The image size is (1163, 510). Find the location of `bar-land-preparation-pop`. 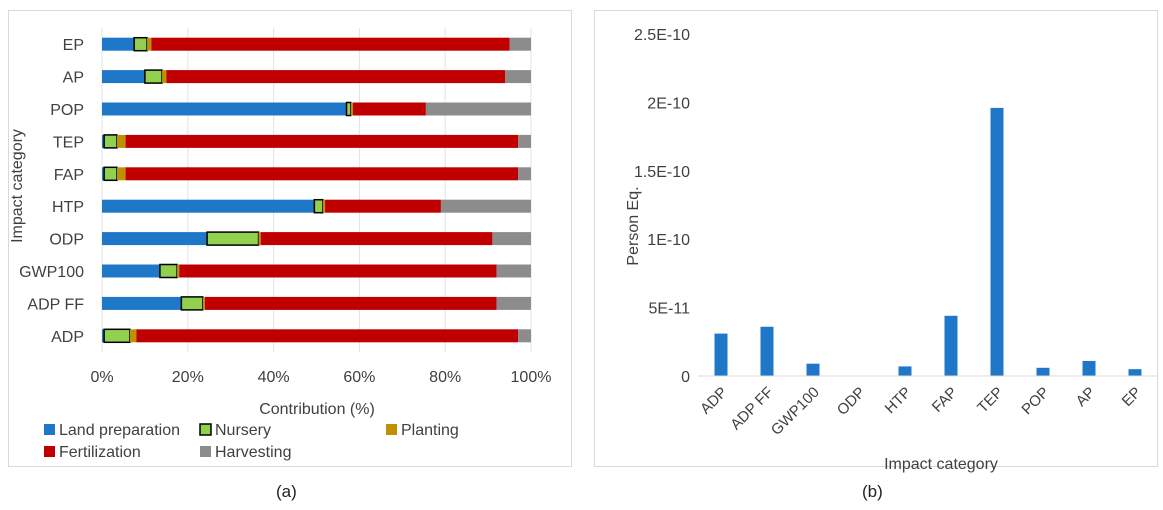

bar-land-preparation-pop is located at coordinates (224, 109).